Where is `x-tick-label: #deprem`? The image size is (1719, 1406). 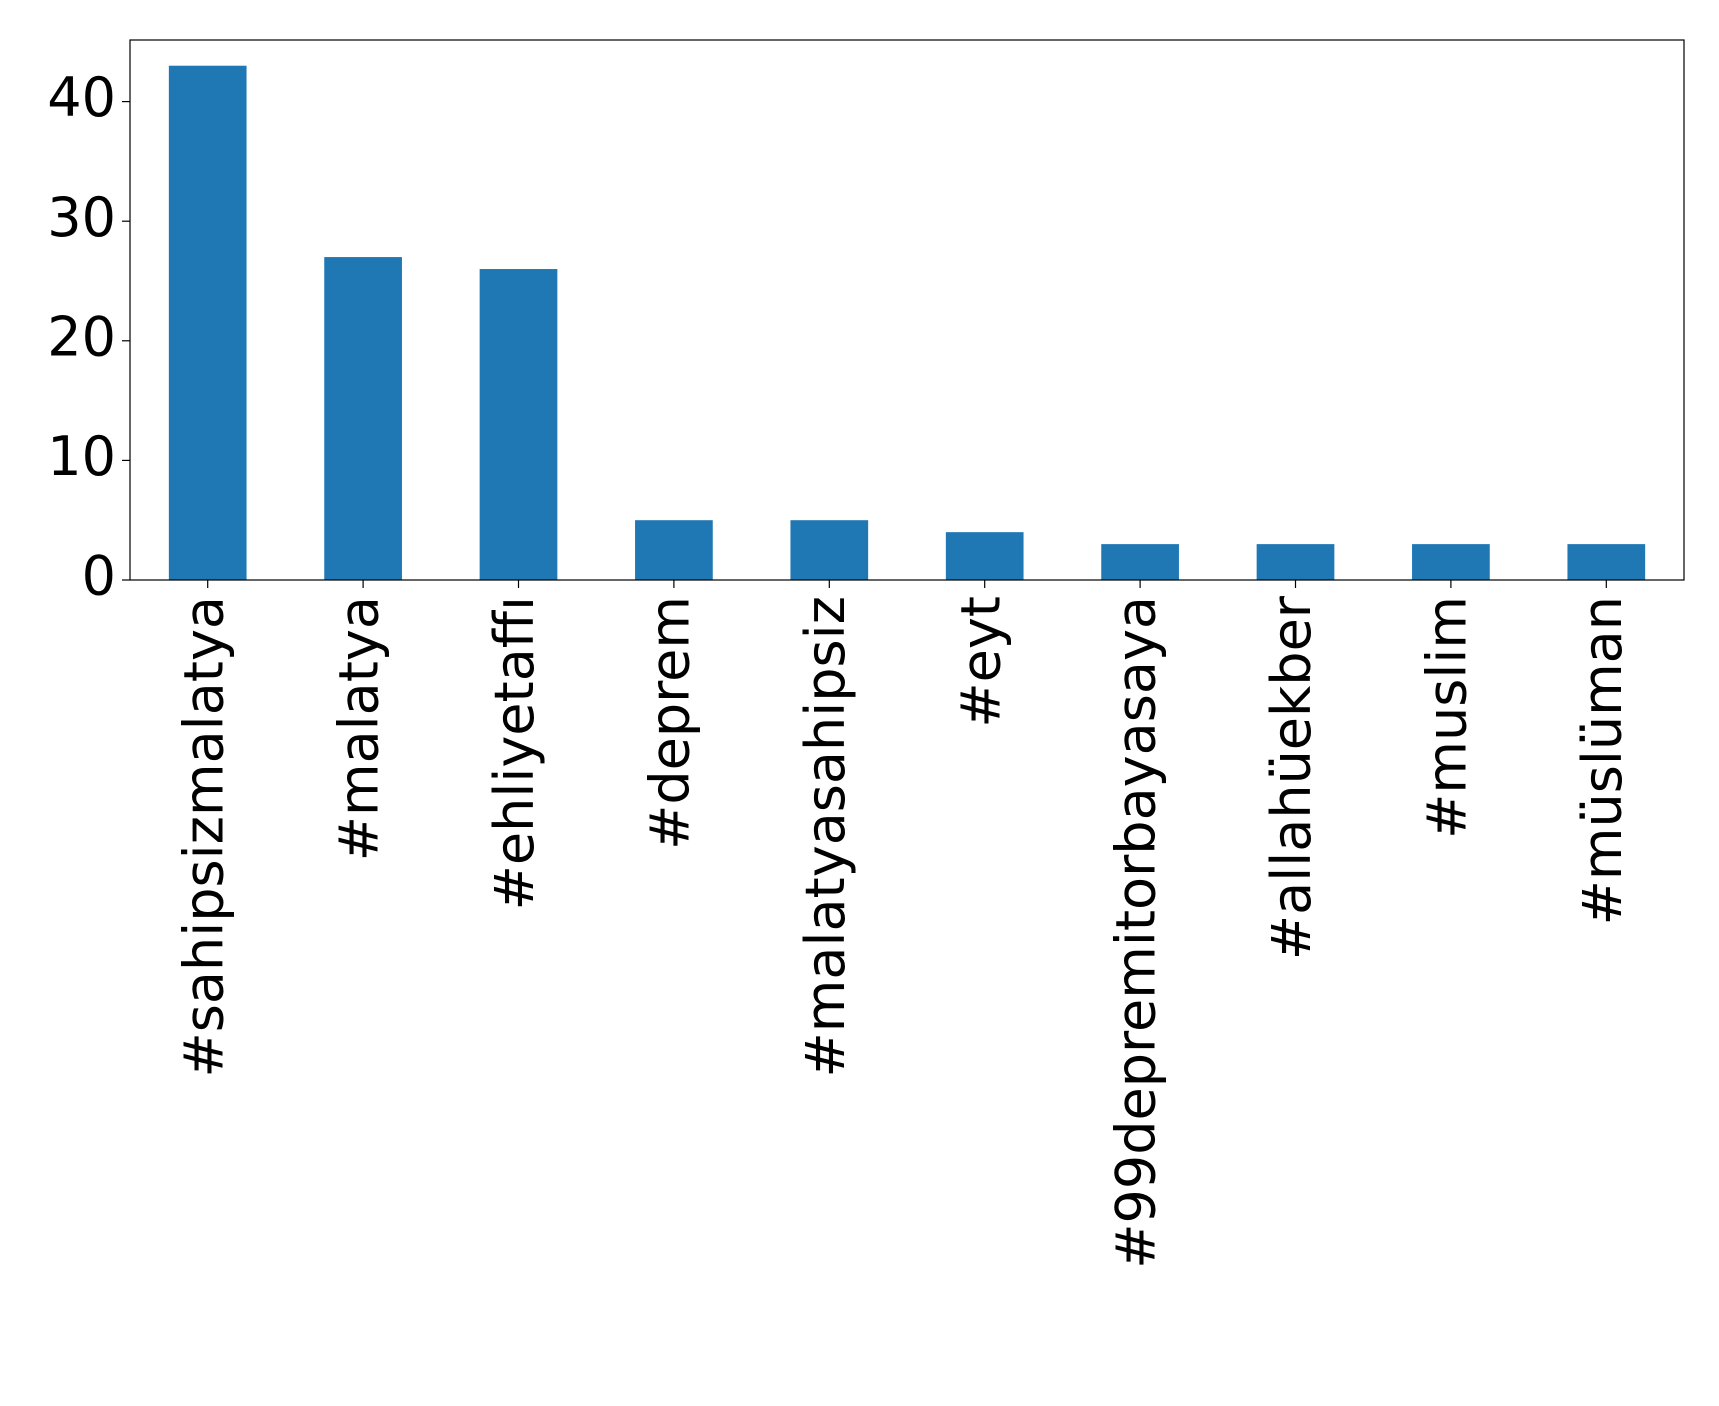 x-tick-label: #deprem is located at coordinates (670, 723).